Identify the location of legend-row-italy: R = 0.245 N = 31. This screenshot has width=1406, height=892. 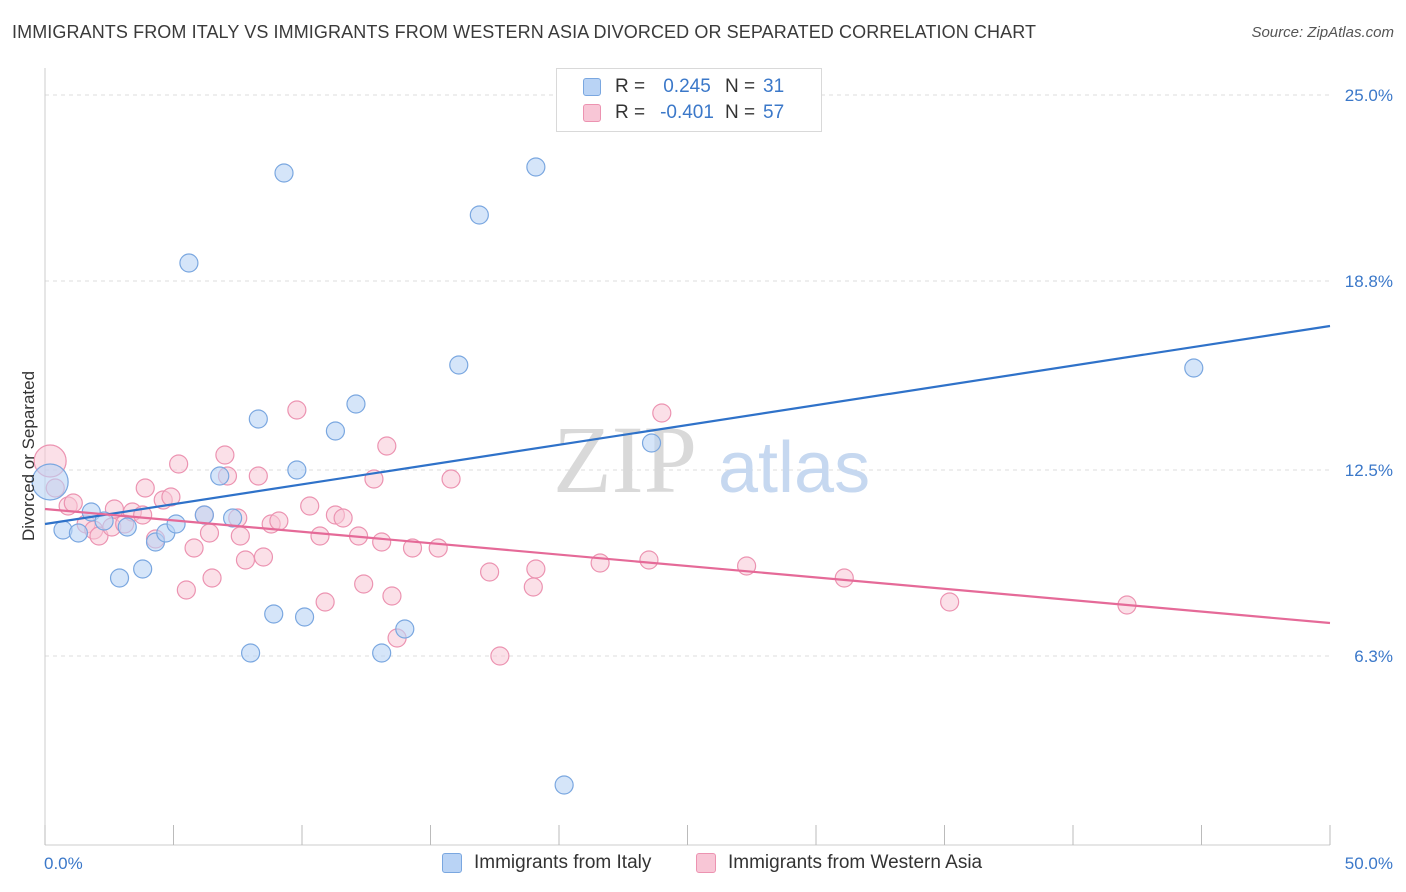
(683, 87).